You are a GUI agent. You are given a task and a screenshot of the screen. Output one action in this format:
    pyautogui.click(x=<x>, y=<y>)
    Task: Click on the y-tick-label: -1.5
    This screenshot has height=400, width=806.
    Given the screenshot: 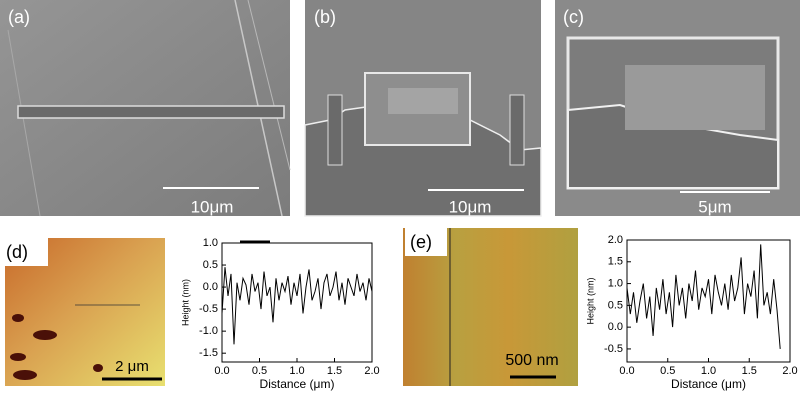 What is the action you would take?
    pyautogui.click(x=208, y=353)
    